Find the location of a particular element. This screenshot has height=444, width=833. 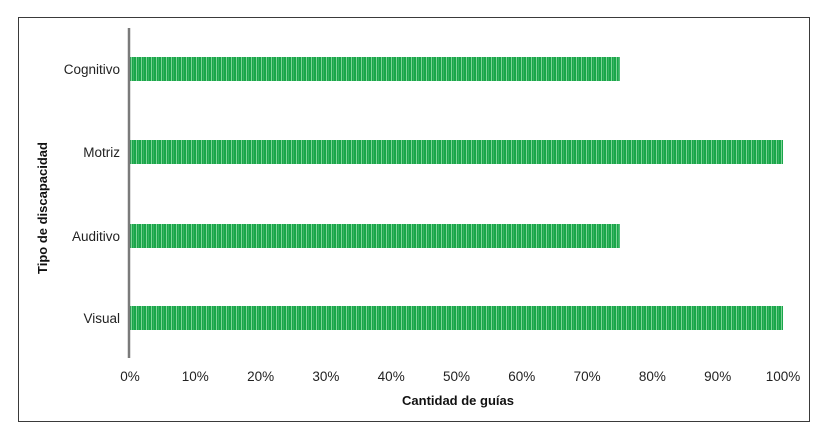

x-axis-title: Cantidad de guías is located at coordinates (458, 400).